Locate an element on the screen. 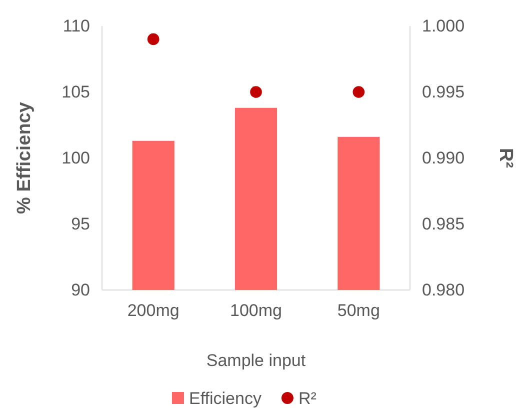 The width and height of the screenshot is (522, 412). y-tick-label: 90 is located at coordinates (80, 290).